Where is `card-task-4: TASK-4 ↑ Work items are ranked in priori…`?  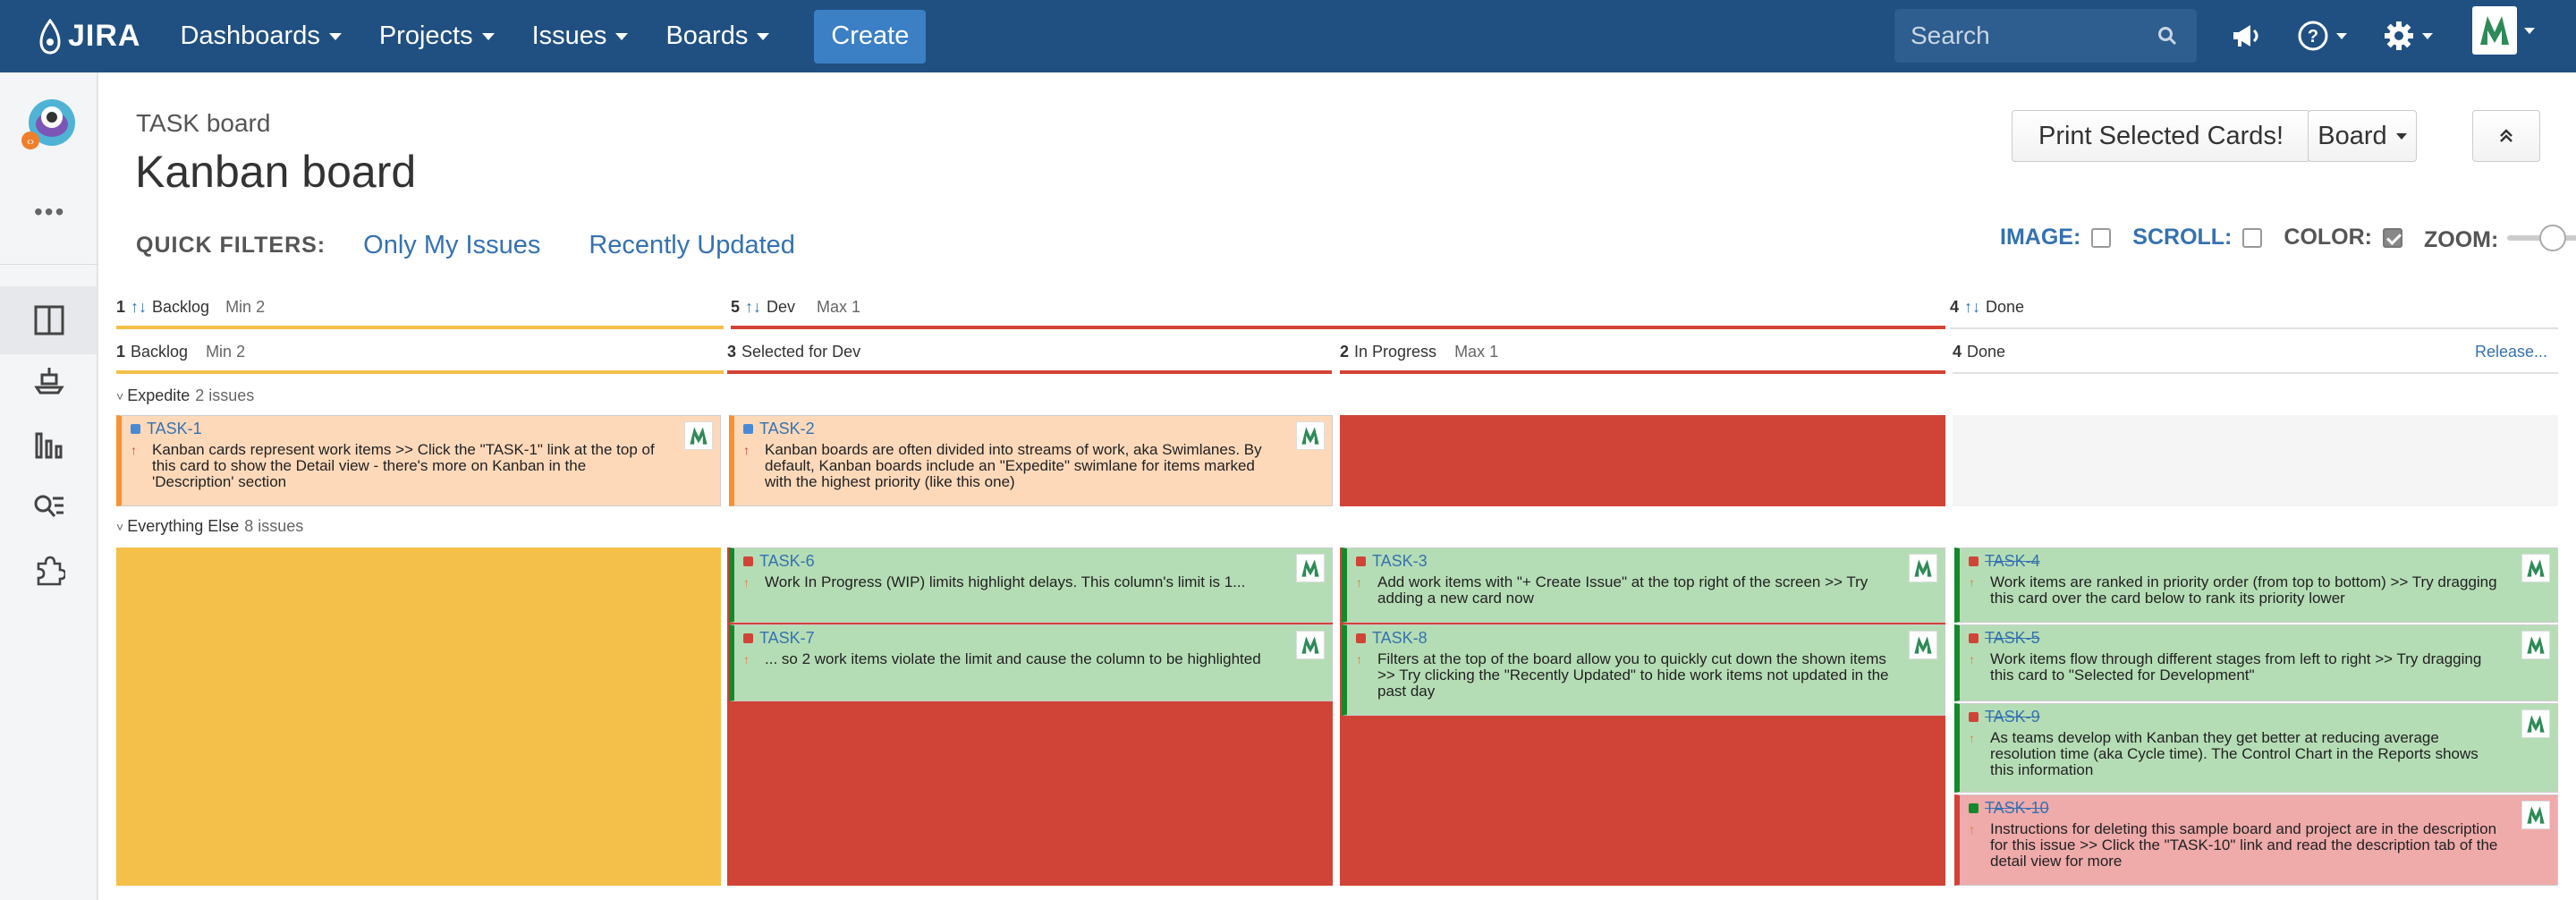 card-task-4: TASK-4 ↑ Work items are ranked in priori… is located at coordinates (2256, 585).